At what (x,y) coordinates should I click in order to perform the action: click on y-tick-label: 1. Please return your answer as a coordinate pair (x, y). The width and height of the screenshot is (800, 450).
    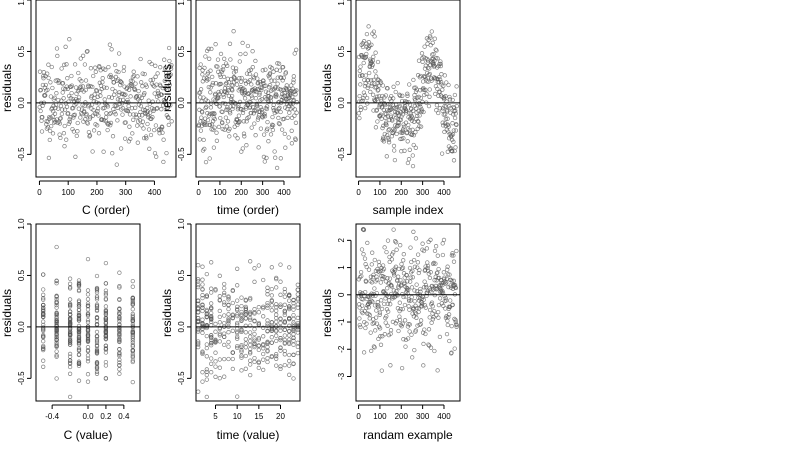
    Looking at the image, I should click on (341, 267).